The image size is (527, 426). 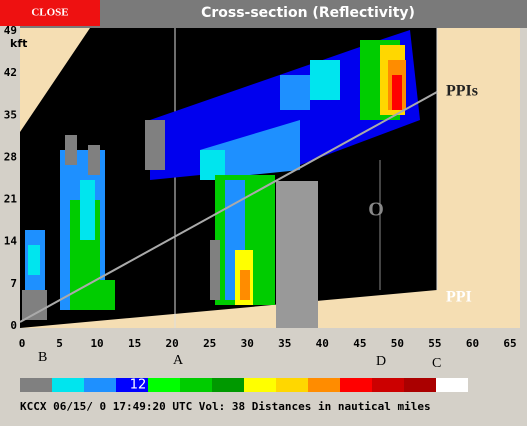 What do you see at coordinates (322, 343) in the screenshot?
I see `x-tick-label: 40` at bounding box center [322, 343].